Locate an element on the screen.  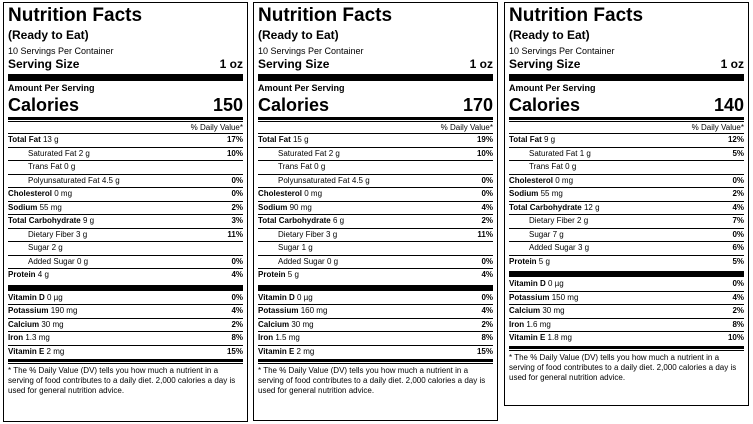
vitamin-amount: 30 mg is located at coordinates (52, 324).